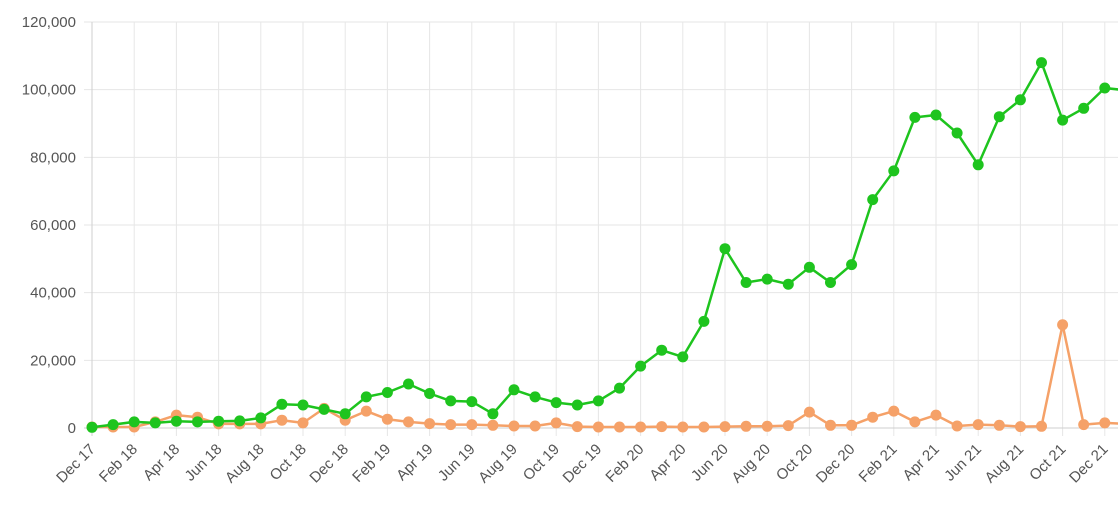  I want to click on x-tick-label: Dec 19, so click(583, 464).